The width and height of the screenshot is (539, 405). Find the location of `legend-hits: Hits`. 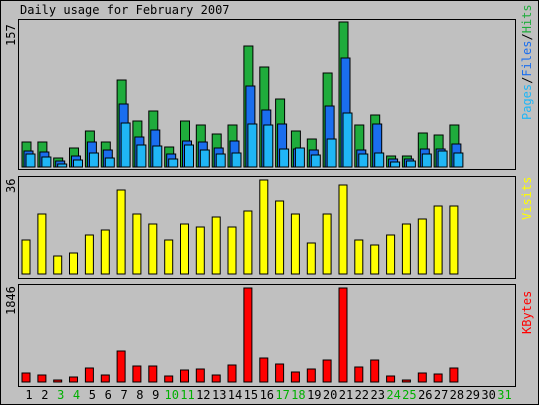

legend-hits: Hits is located at coordinates (527, 18).